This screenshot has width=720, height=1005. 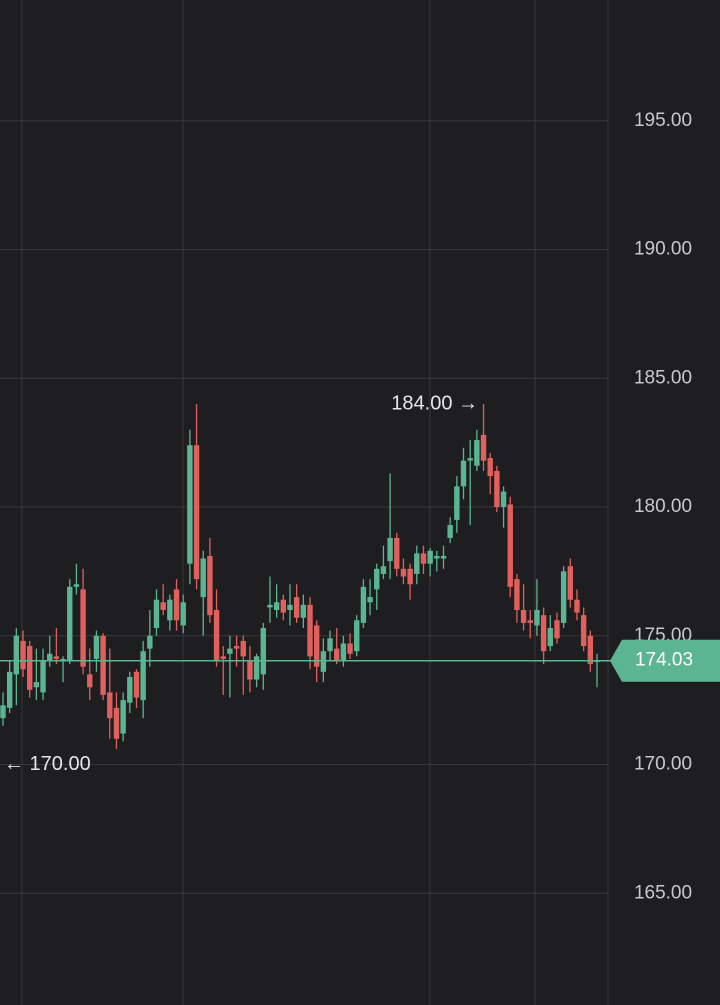 I want to click on last-price-label: 174.03, so click(x=664, y=660).